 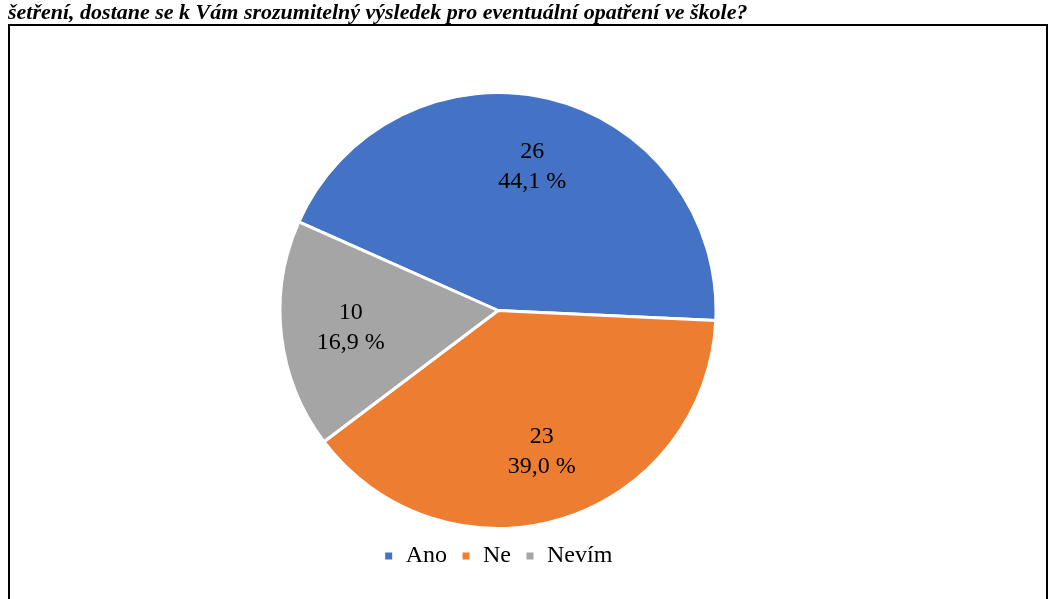 What do you see at coordinates (350, 325) in the screenshot?
I see `data-label: 10 16,9 %` at bounding box center [350, 325].